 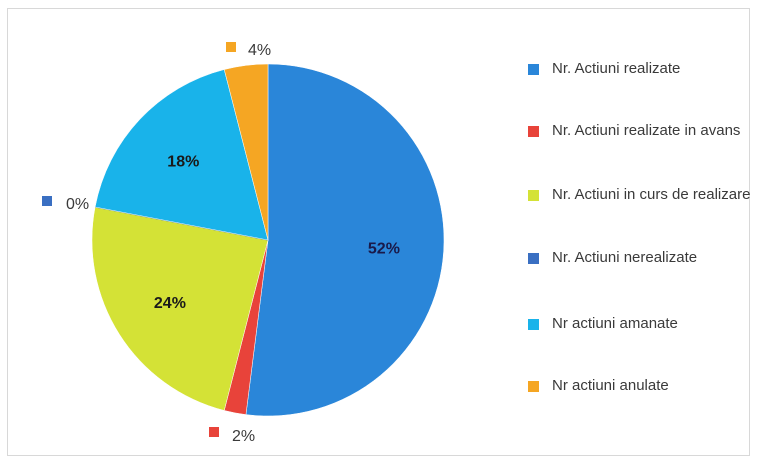 What do you see at coordinates (615, 323) in the screenshot?
I see `legend-label: Nr actiuni amanate` at bounding box center [615, 323].